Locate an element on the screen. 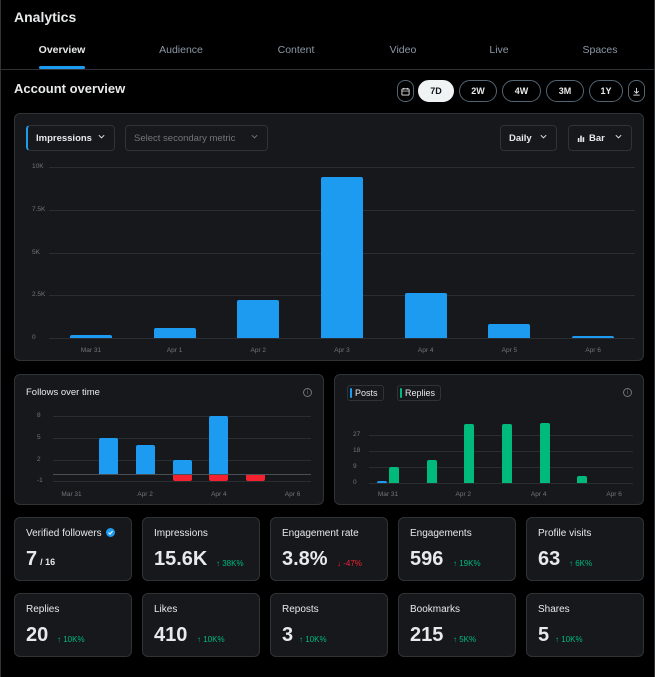  stat-verified-followers: Verified followers 7/ 16 is located at coordinates (73, 549).